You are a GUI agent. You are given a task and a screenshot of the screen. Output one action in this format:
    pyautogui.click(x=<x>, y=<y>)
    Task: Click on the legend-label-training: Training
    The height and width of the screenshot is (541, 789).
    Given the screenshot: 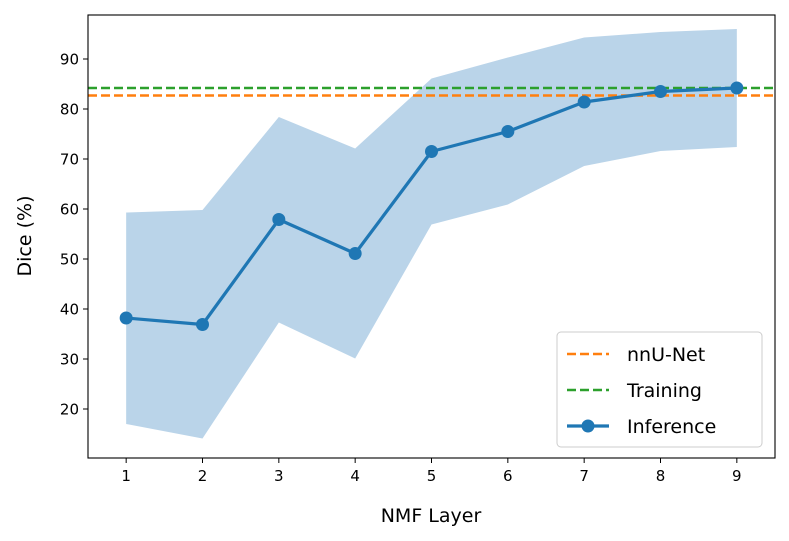 What is the action you would take?
    pyautogui.click(x=664, y=391)
    